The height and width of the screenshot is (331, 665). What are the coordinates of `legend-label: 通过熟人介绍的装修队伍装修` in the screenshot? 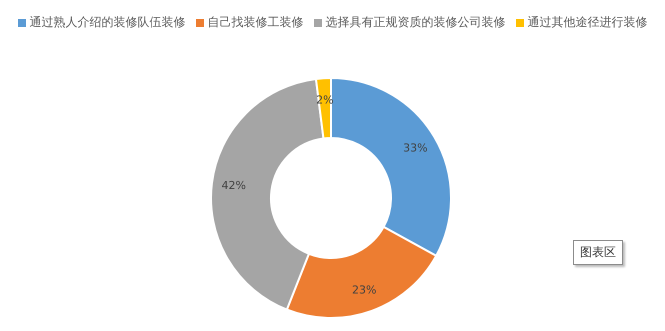 It's located at (107, 22).